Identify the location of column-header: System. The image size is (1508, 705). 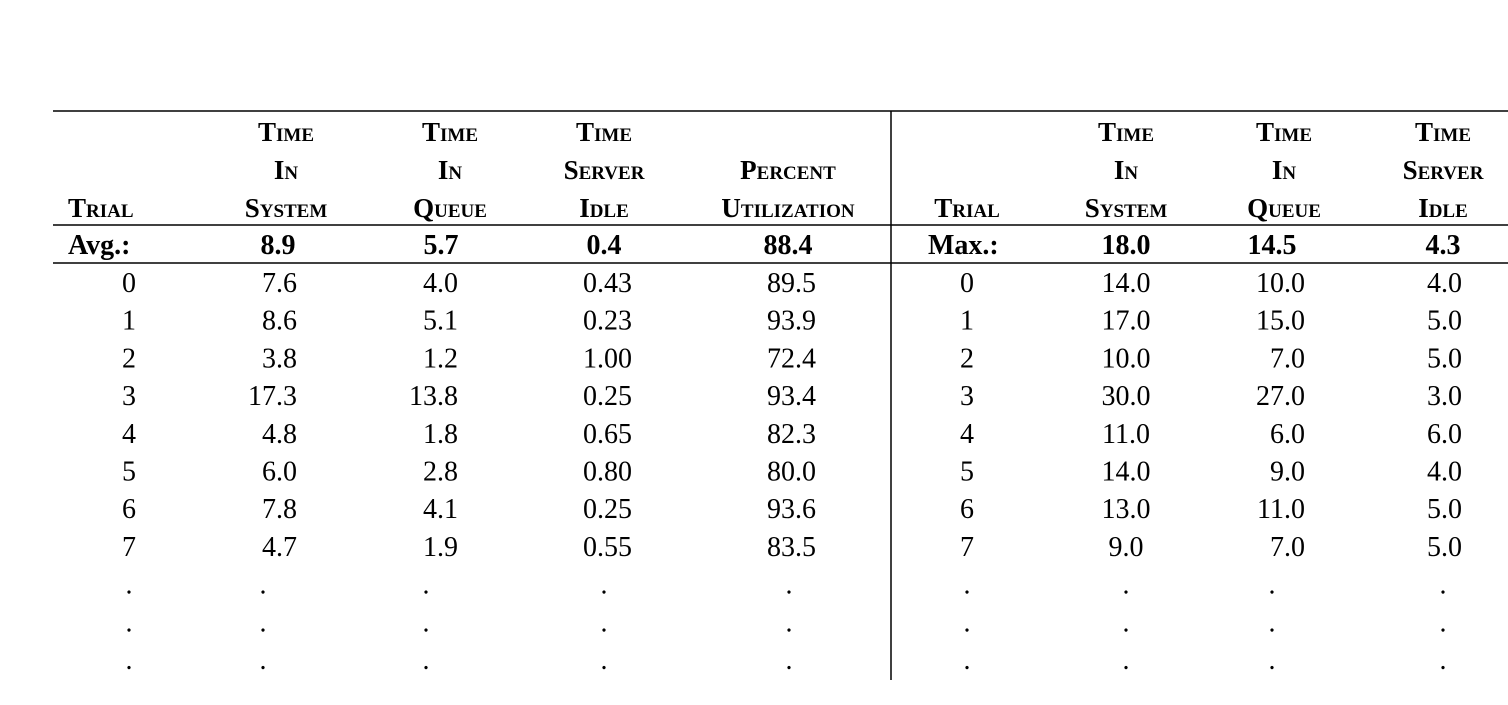
(1126, 208).